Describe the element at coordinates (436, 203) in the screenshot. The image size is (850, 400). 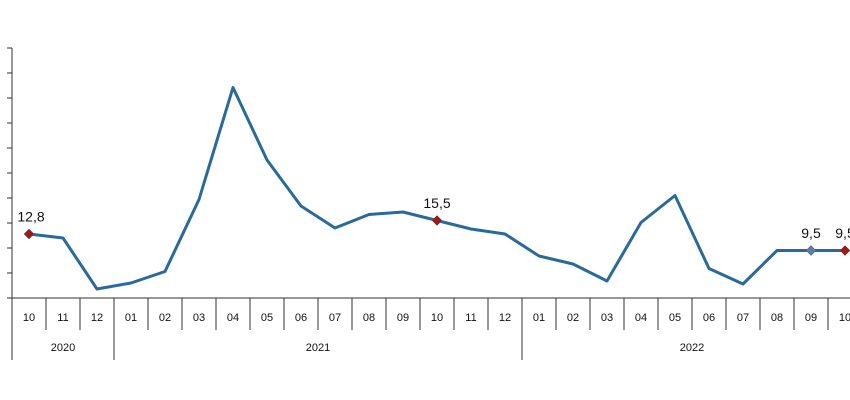
I see `value-label: 15,5` at that location.